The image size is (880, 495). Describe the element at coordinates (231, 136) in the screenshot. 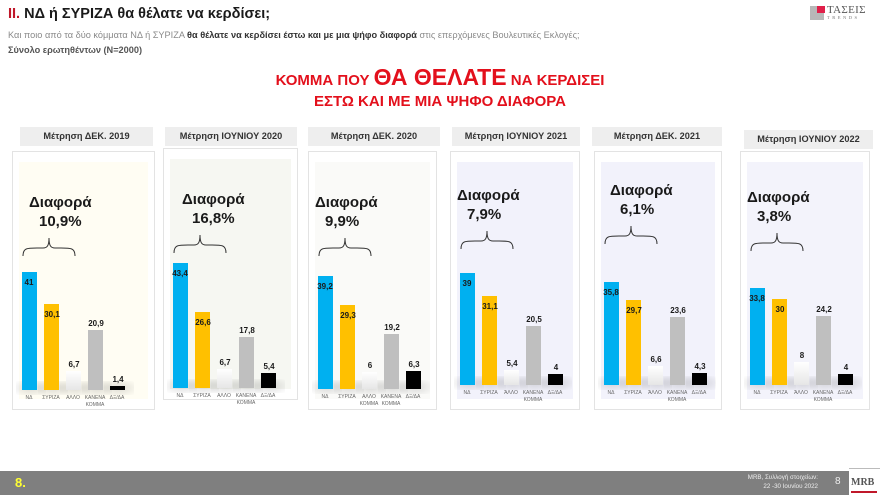

I see `panel-title: Μέτρηση ΙΟΥΝΙΟΥ 2020` at that location.